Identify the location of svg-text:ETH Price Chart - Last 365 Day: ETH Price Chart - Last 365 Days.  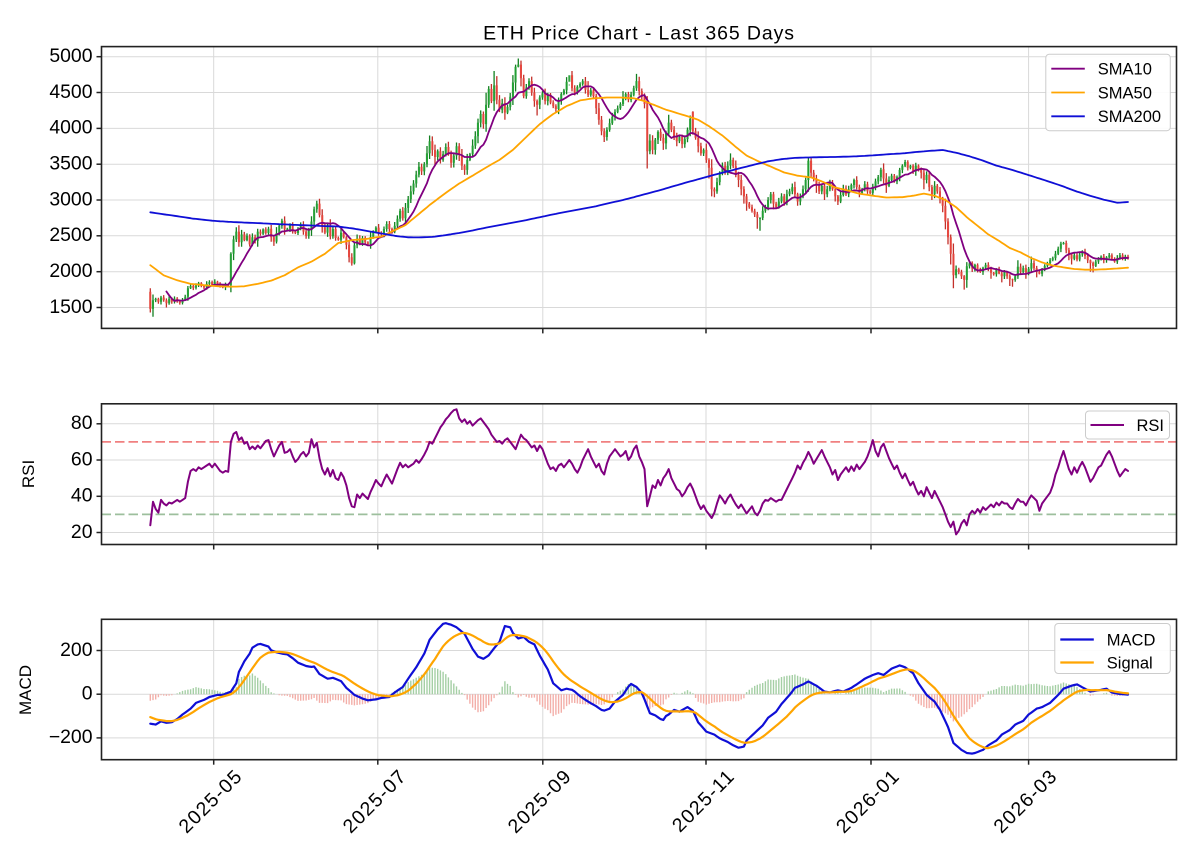
(639, 34).